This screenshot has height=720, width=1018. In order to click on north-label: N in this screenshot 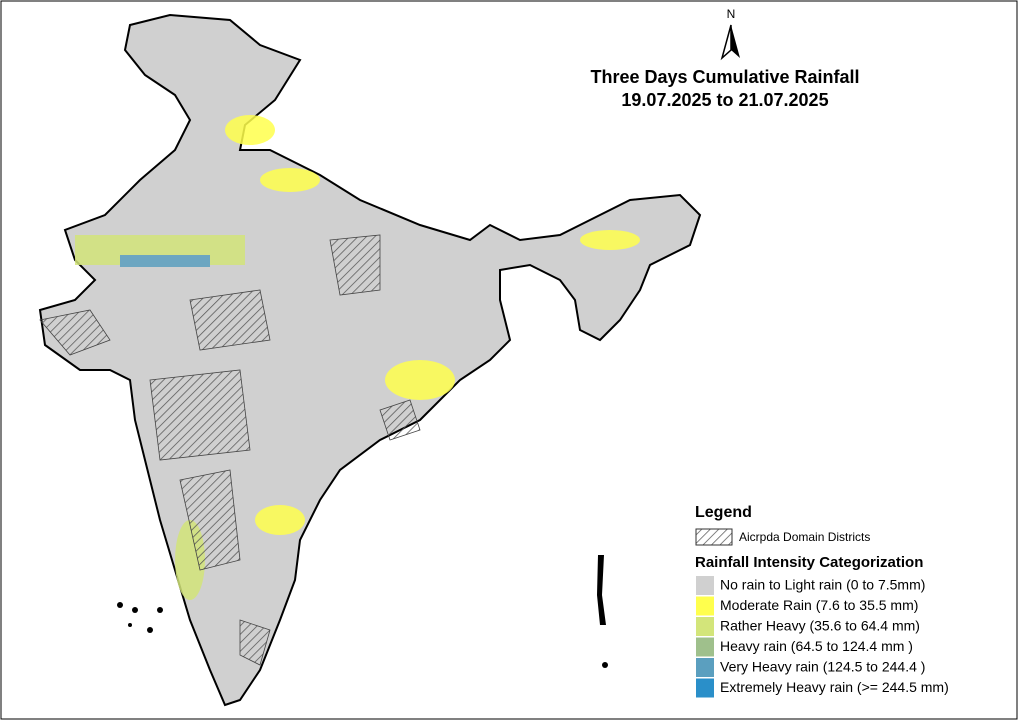, I will do `click(731, 14)`.